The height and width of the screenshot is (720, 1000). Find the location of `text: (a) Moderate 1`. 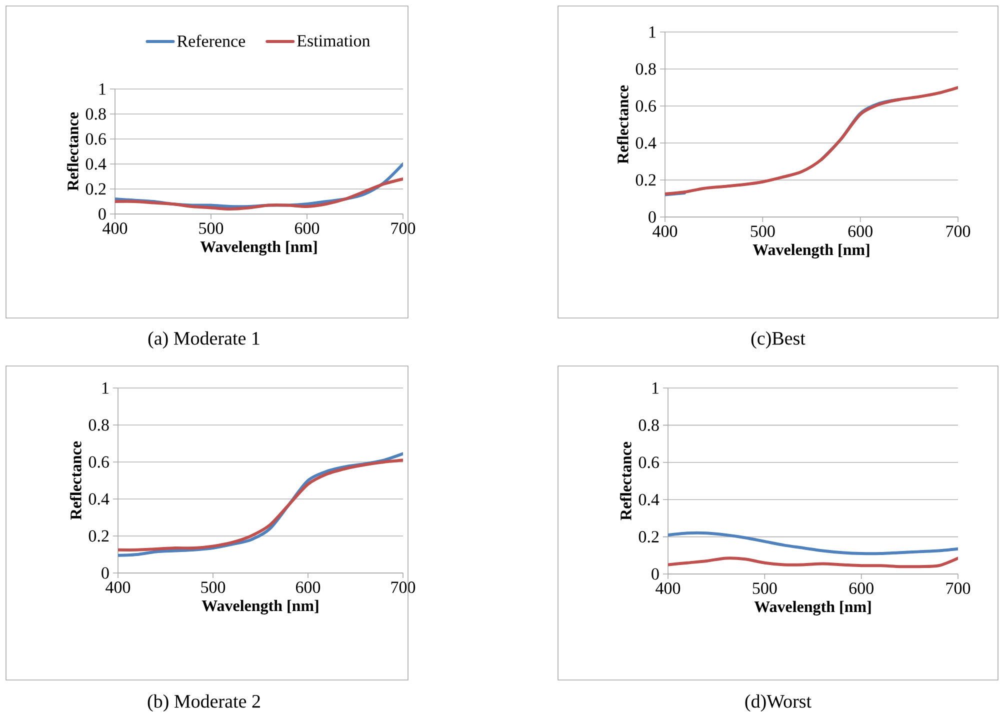

text: (a) Moderate 1 is located at coordinates (204, 340).